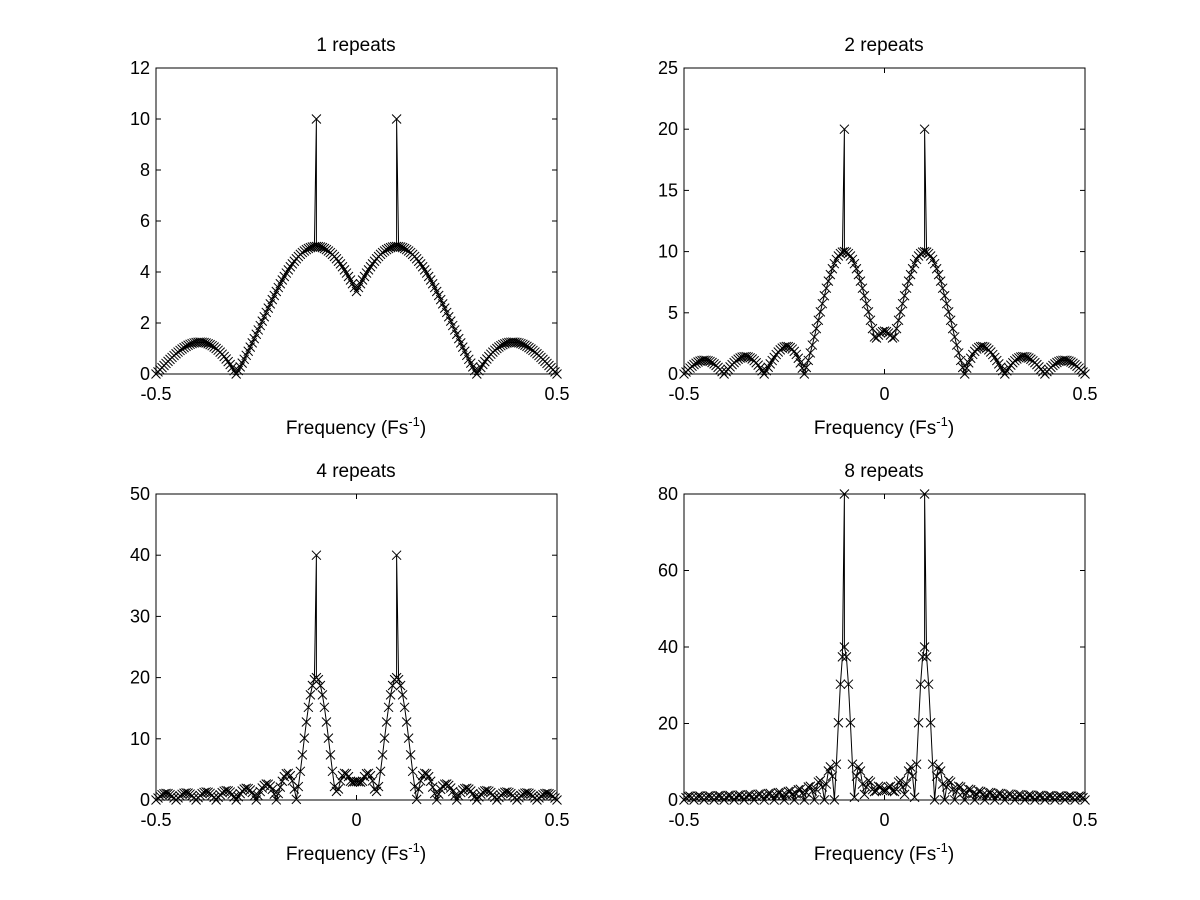  What do you see at coordinates (145, 221) in the screenshot?
I see `y-tick-label: 6` at bounding box center [145, 221].